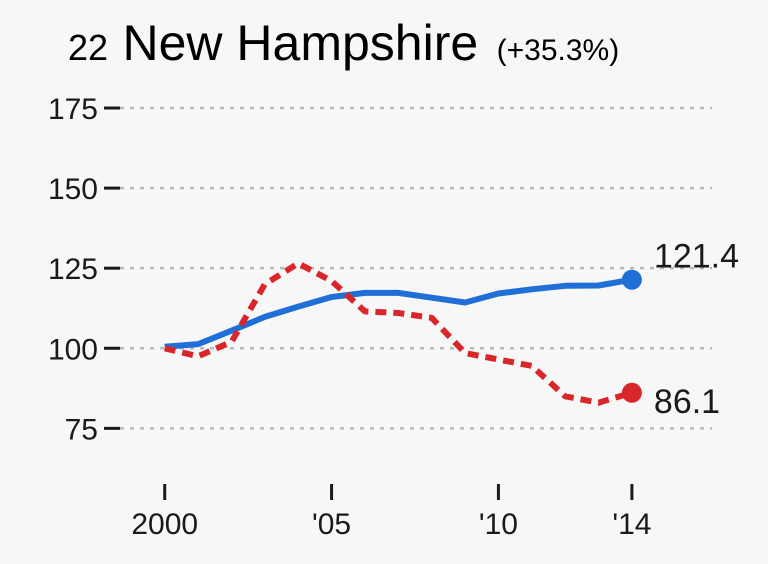  What do you see at coordinates (164, 524) in the screenshot?
I see `x-tick-label: 2000` at bounding box center [164, 524].